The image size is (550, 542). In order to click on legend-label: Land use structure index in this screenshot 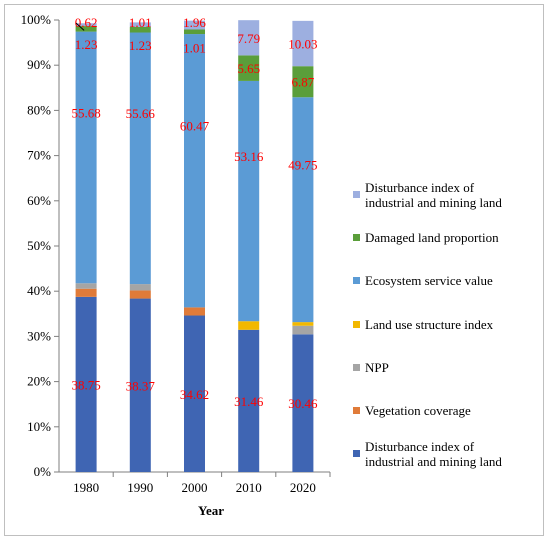, I will do `click(429, 324)`.